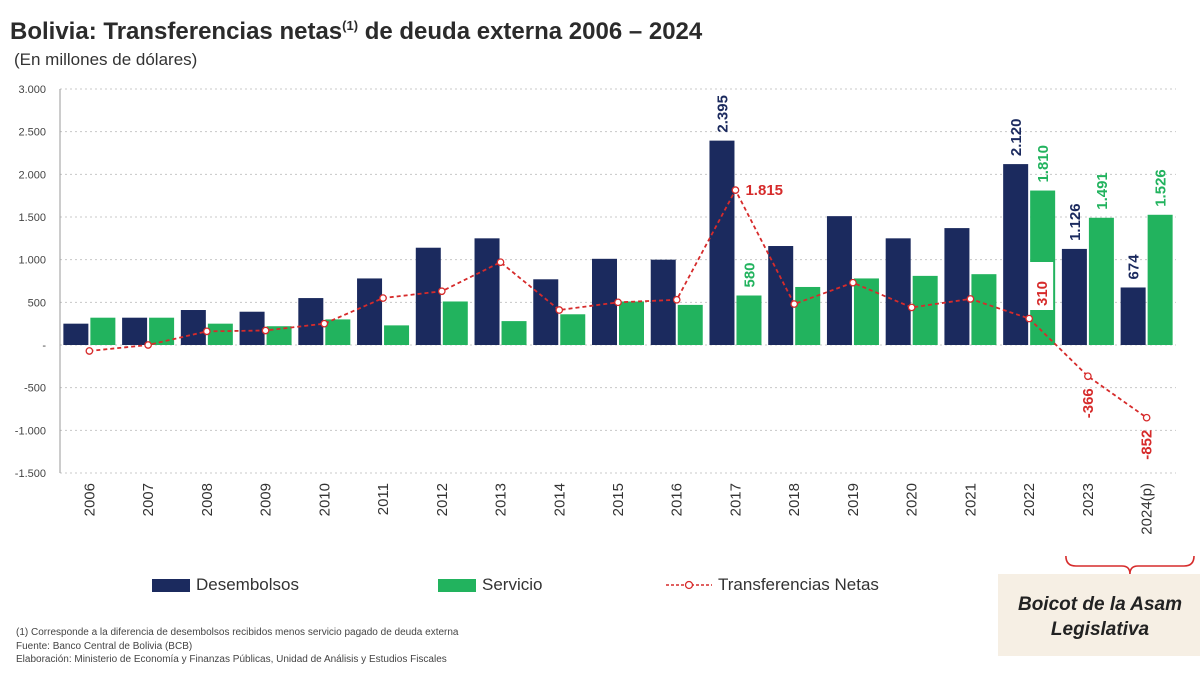  What do you see at coordinates (689, 585) in the screenshot?
I see `legend-line-marker` at bounding box center [689, 585].